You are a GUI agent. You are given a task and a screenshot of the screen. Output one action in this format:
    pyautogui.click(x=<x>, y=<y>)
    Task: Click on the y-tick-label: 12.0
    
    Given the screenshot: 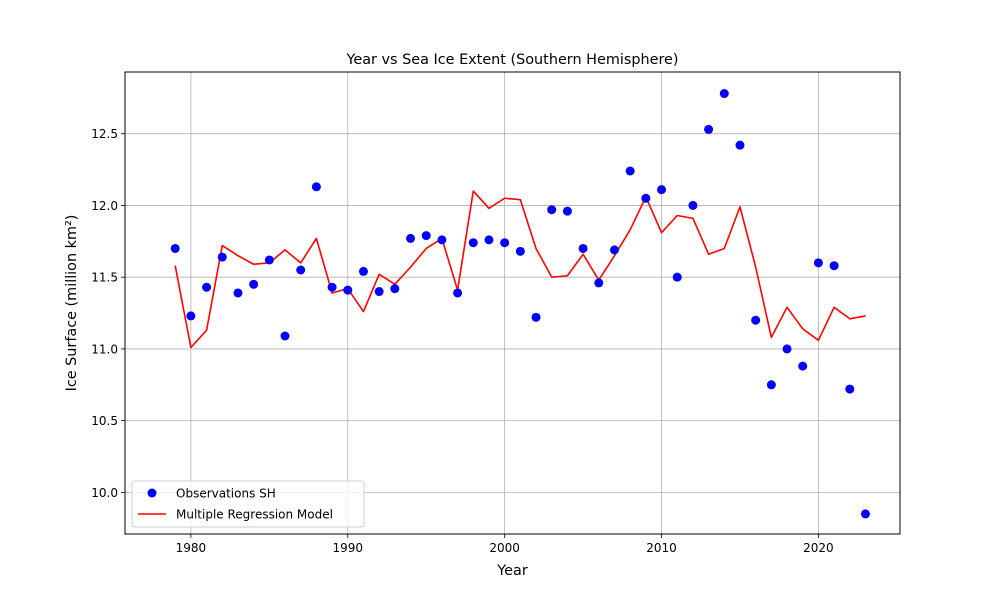 What is the action you would take?
    pyautogui.click(x=104, y=206)
    